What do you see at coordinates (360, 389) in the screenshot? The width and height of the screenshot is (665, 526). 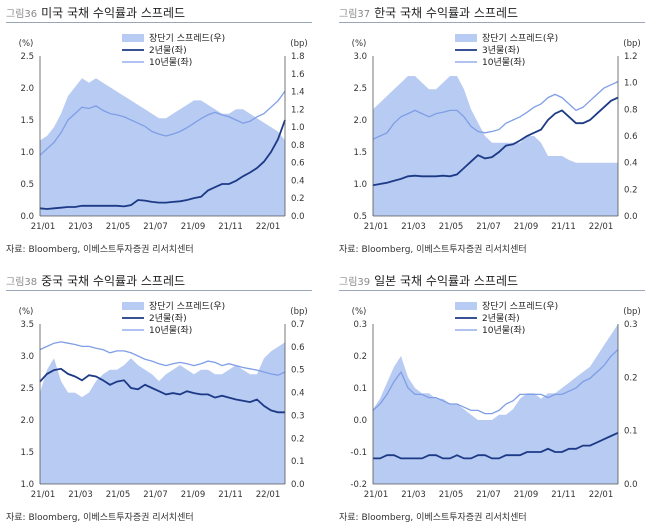 I see `left-tick-label: 0.1` at bounding box center [360, 389].